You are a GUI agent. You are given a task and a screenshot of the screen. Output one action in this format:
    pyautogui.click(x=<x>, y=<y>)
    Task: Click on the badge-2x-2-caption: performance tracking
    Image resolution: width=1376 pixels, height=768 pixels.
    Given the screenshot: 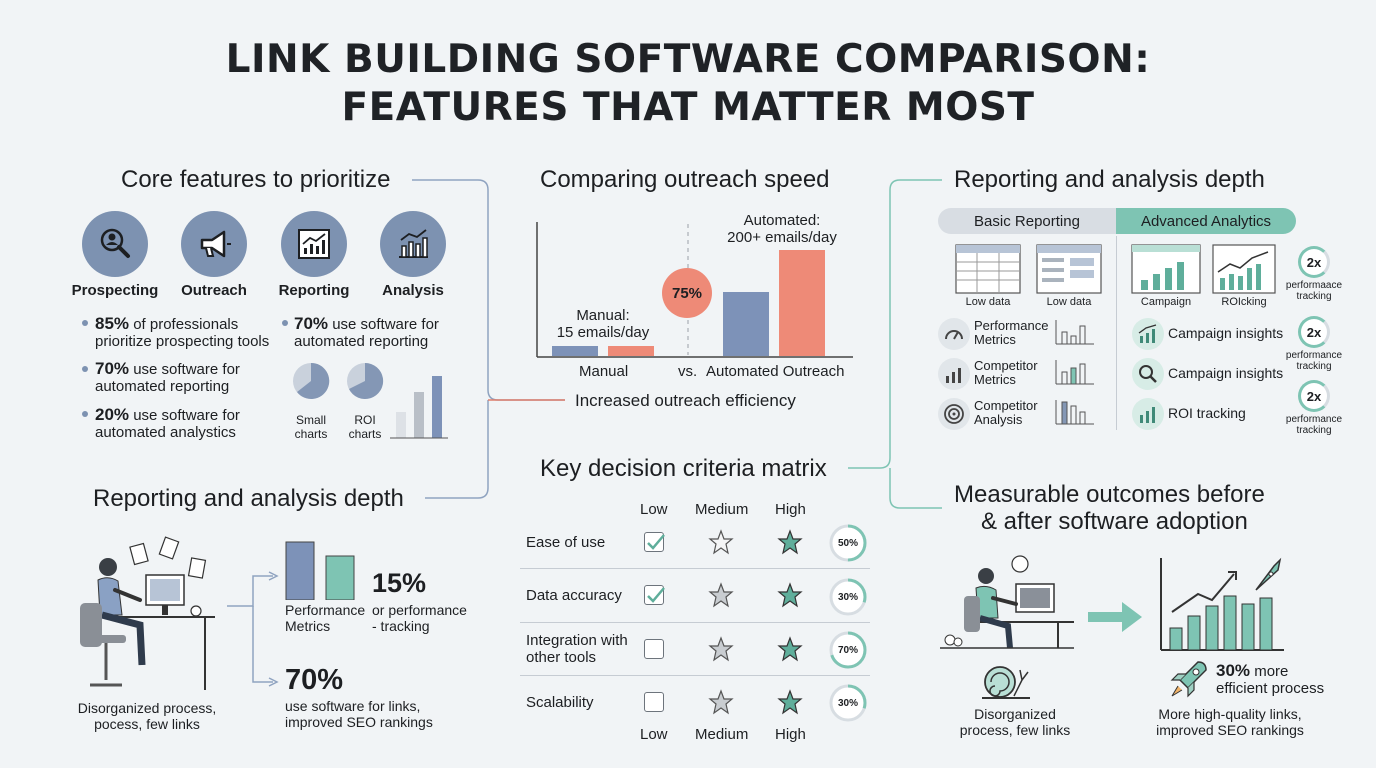 What is the action you would take?
    pyautogui.click(x=1314, y=361)
    